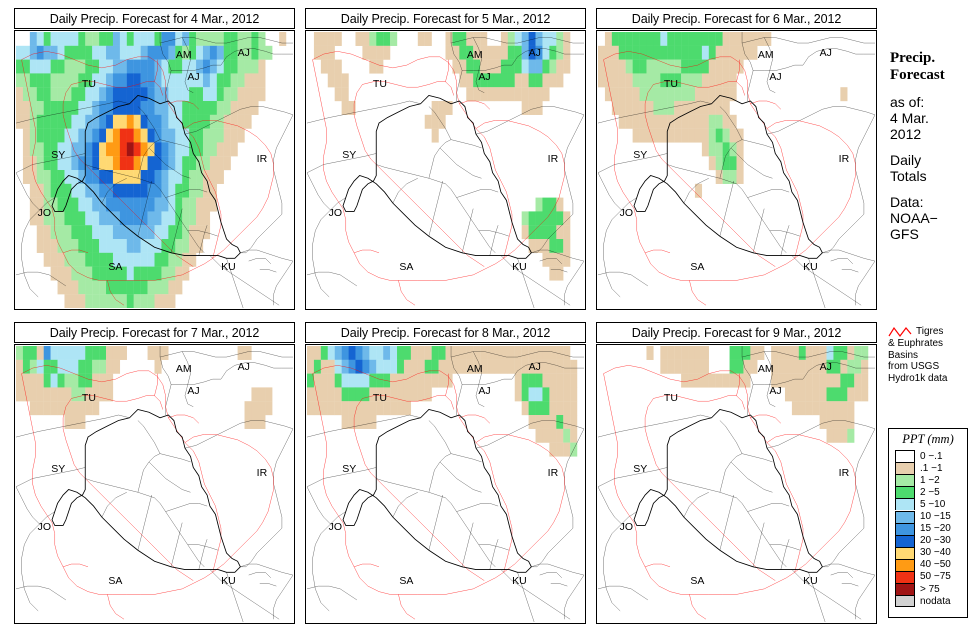 This screenshot has width=971, height=635. I want to click on iraq-national-border, so click(437, 490).